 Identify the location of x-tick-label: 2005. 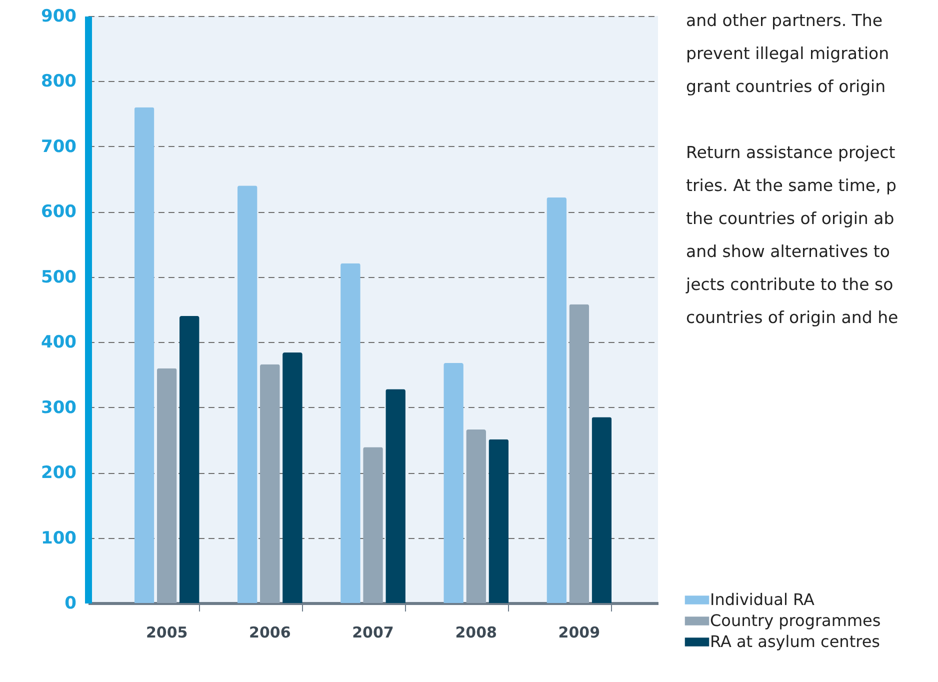
(167, 633).